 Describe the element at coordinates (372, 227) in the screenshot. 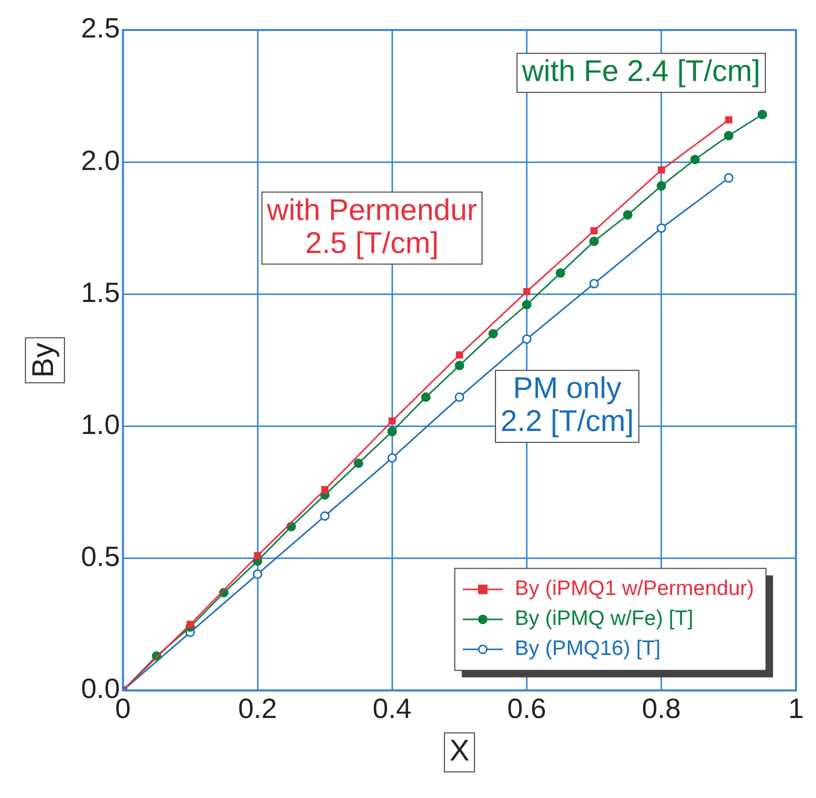

I see `annotation: with Permendur 2.5 [T/cm]` at that location.